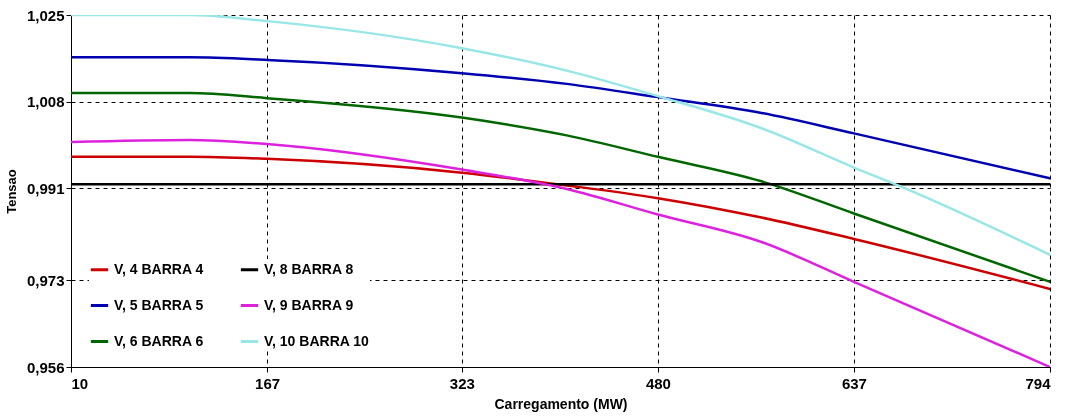  Describe the element at coordinates (159, 340) in the screenshot. I see `legend-label: V, 6 BARRA 6` at that location.